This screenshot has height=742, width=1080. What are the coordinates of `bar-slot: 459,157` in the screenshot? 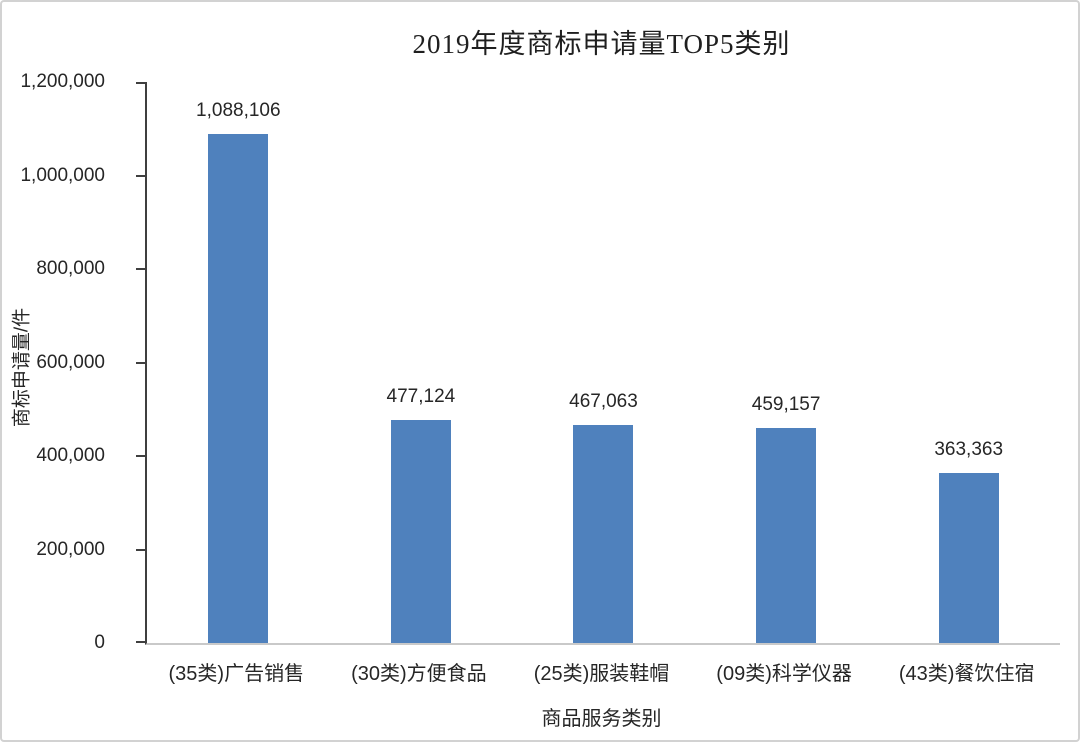 It's located at (786, 362).